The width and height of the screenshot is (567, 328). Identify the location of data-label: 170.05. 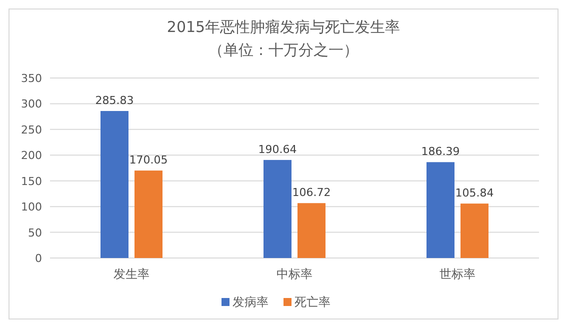
(148, 160).